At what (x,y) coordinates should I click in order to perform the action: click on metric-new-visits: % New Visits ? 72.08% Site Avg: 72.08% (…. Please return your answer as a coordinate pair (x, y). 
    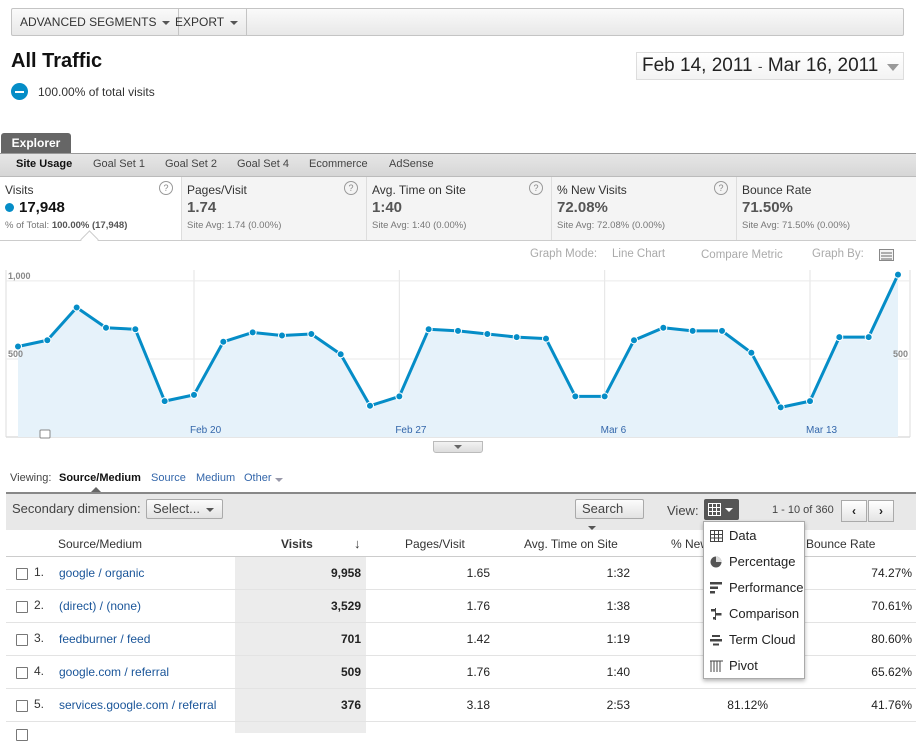
    Looking at the image, I should click on (644, 208).